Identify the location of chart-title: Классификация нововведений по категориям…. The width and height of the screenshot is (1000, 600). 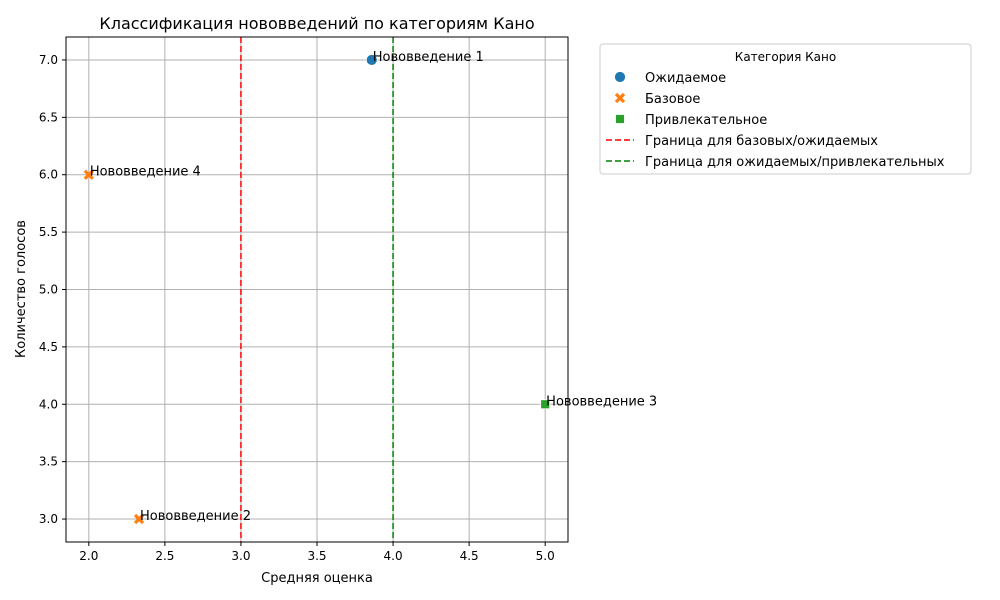
(316, 23).